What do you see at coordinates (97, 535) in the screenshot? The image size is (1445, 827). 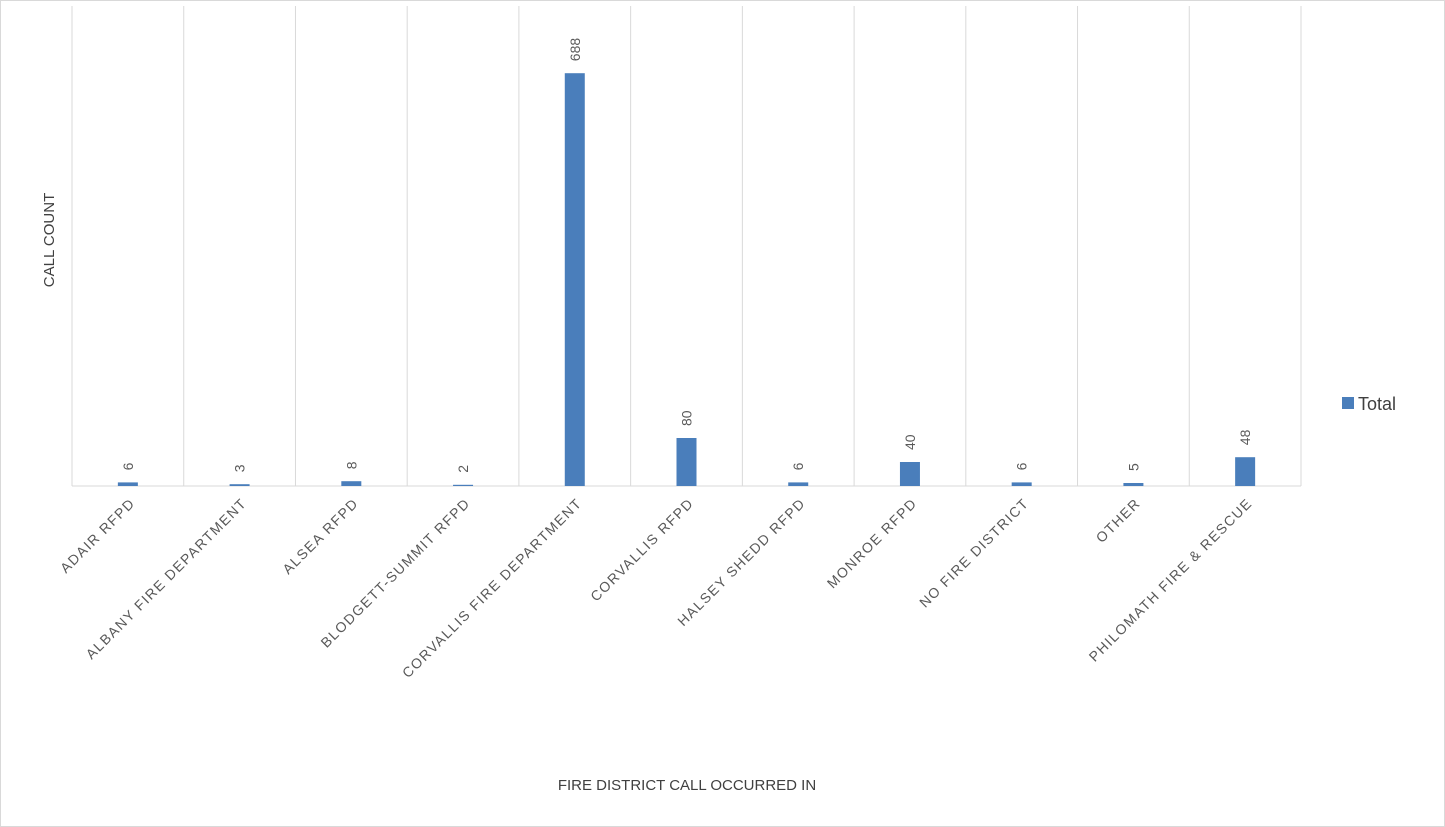 I see `x-tick-label: ADAIR RFPD` at bounding box center [97, 535].